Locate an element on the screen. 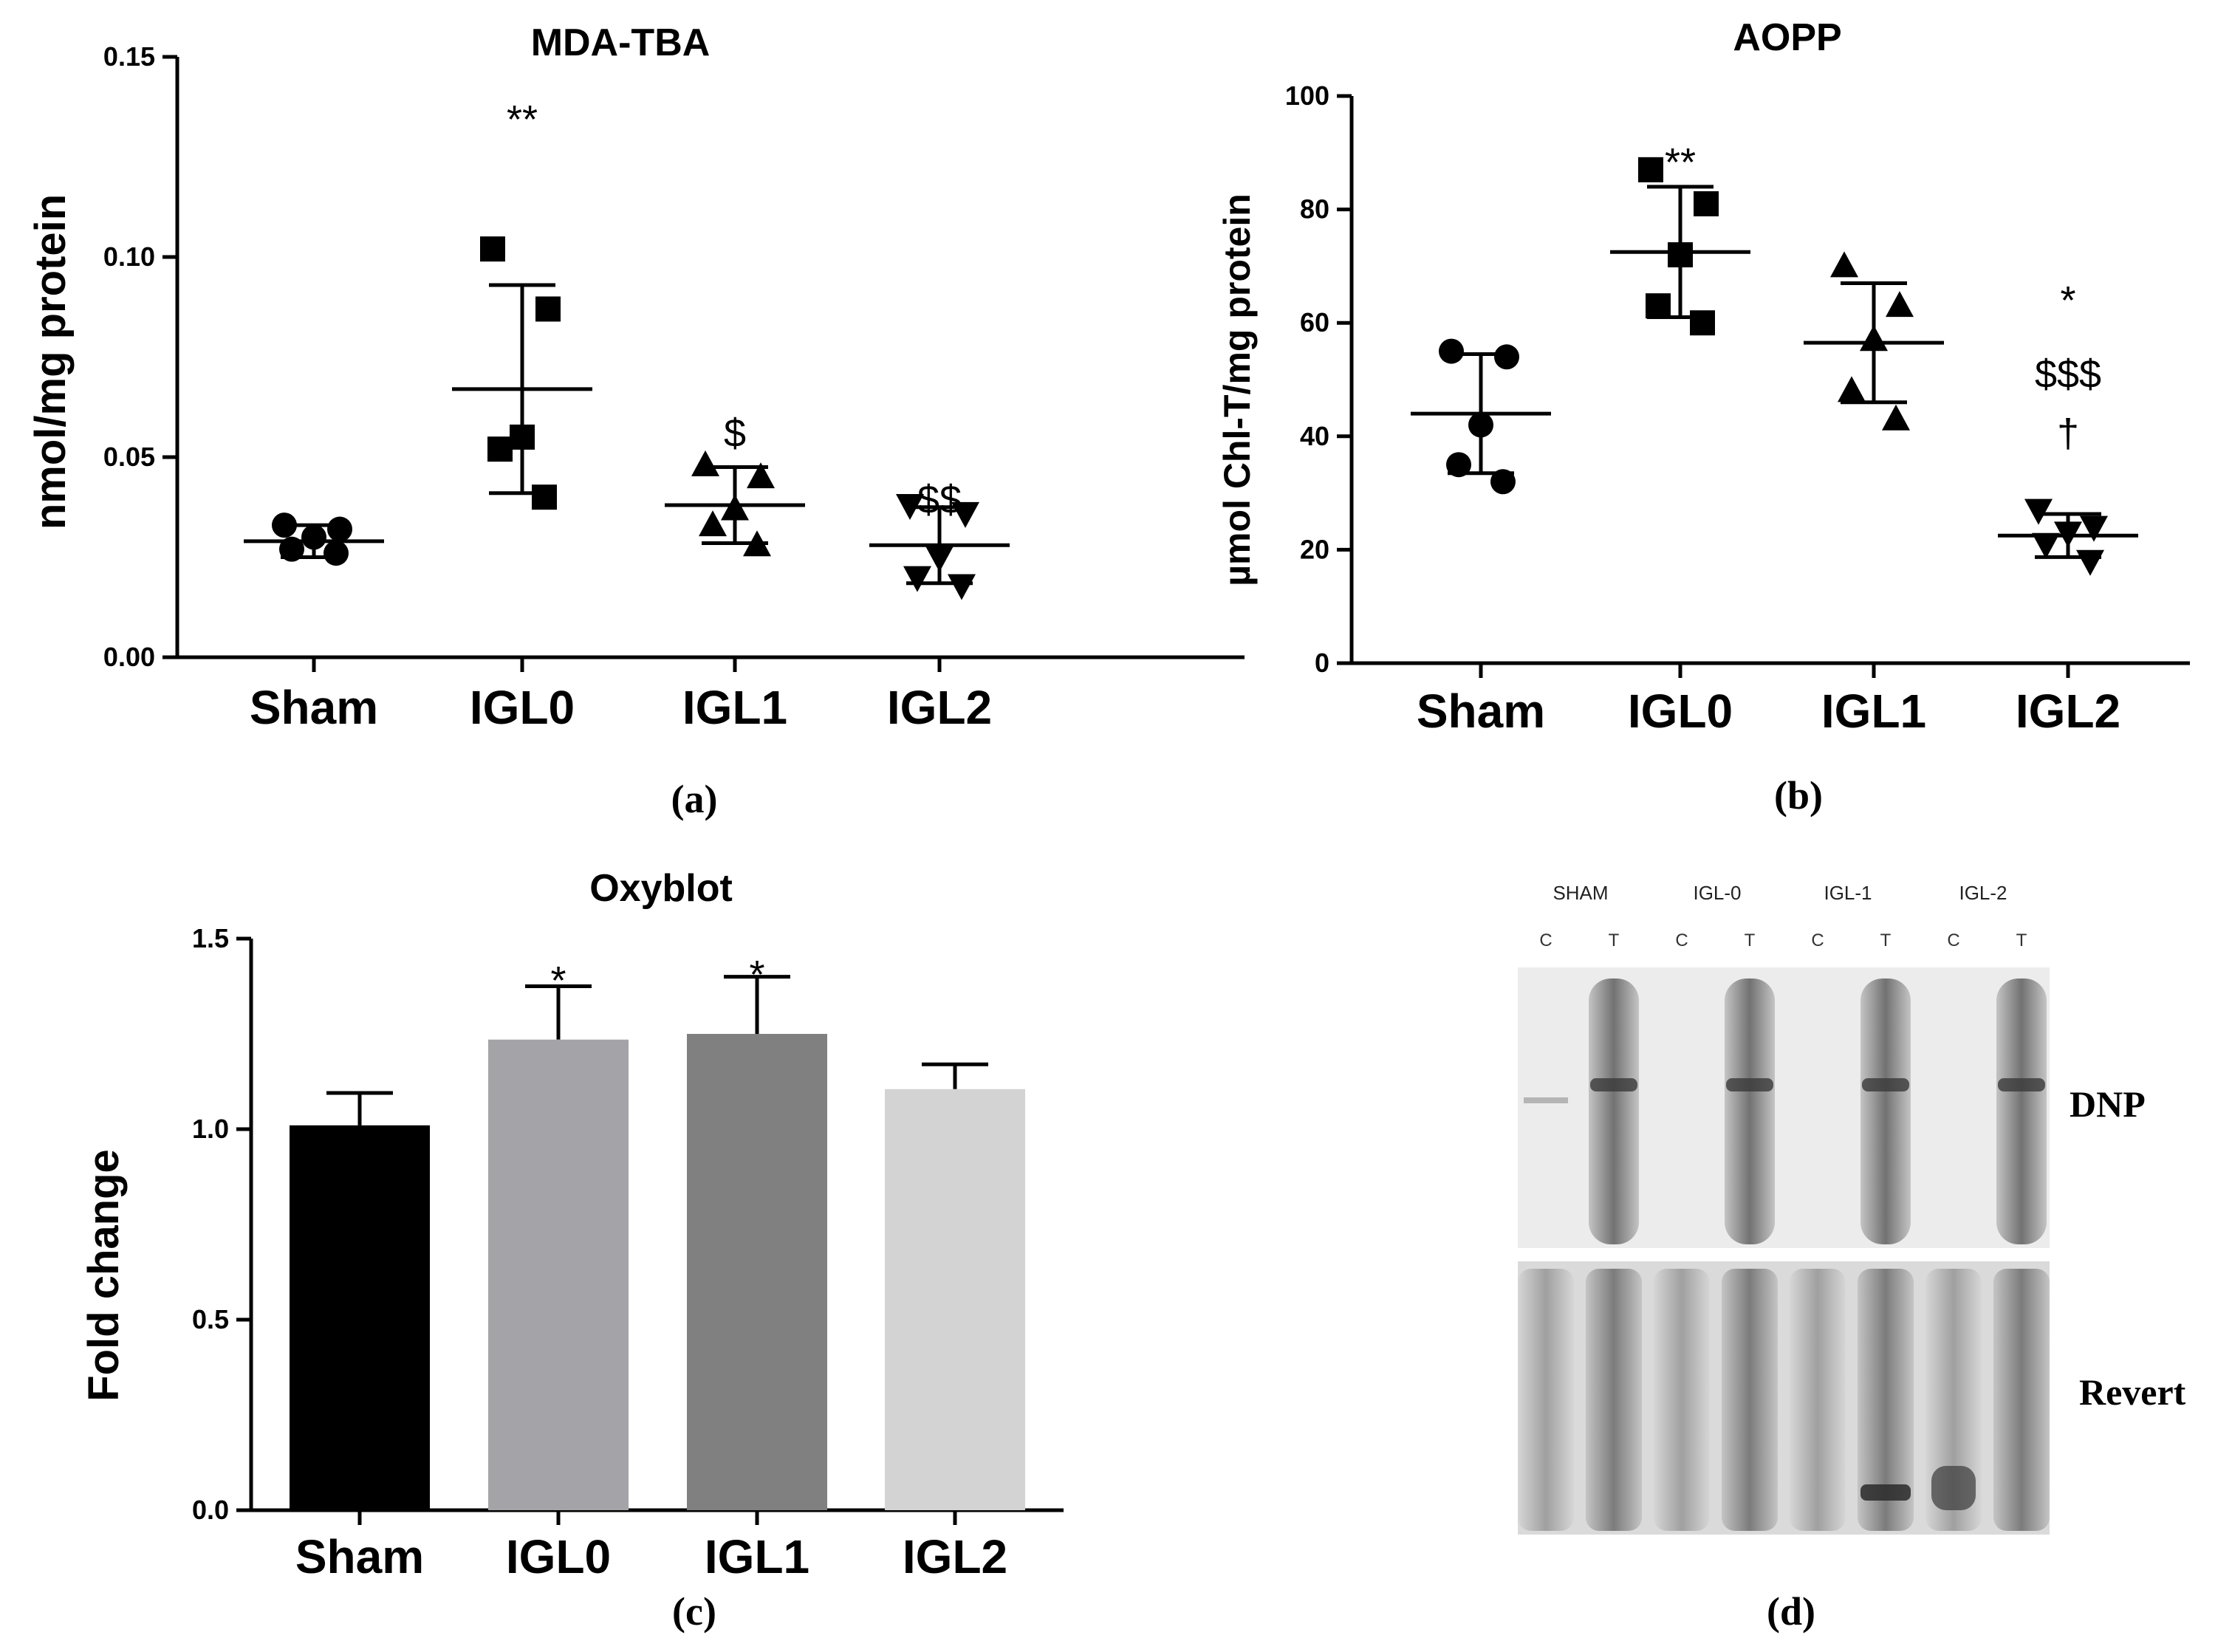 This screenshot has width=2232, height=1652. y-tick-label: 40 is located at coordinates (1314, 436).